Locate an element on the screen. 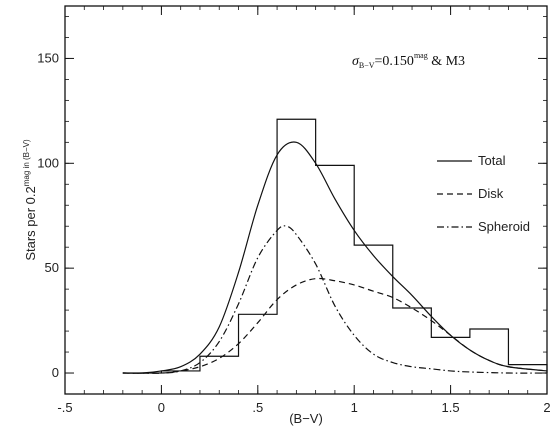  sigma-symbol: σ is located at coordinates (356, 61).